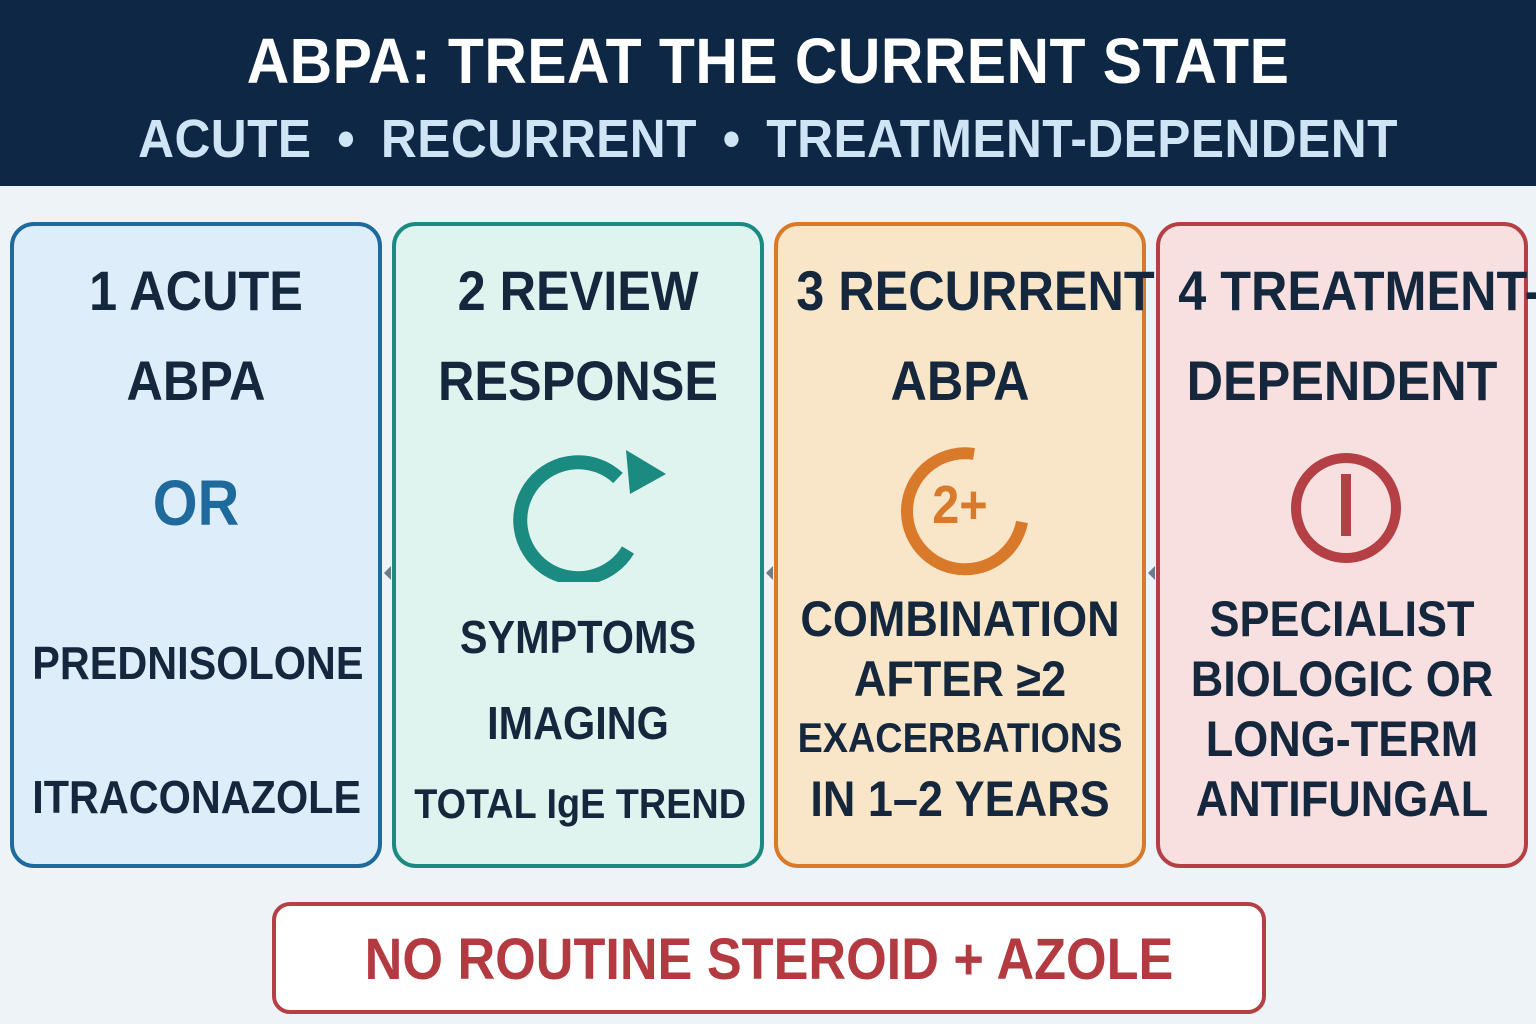  Describe the element at coordinates (960, 737) in the screenshot. I see `recurrent-detail: EXACERBATIONS` at that location.